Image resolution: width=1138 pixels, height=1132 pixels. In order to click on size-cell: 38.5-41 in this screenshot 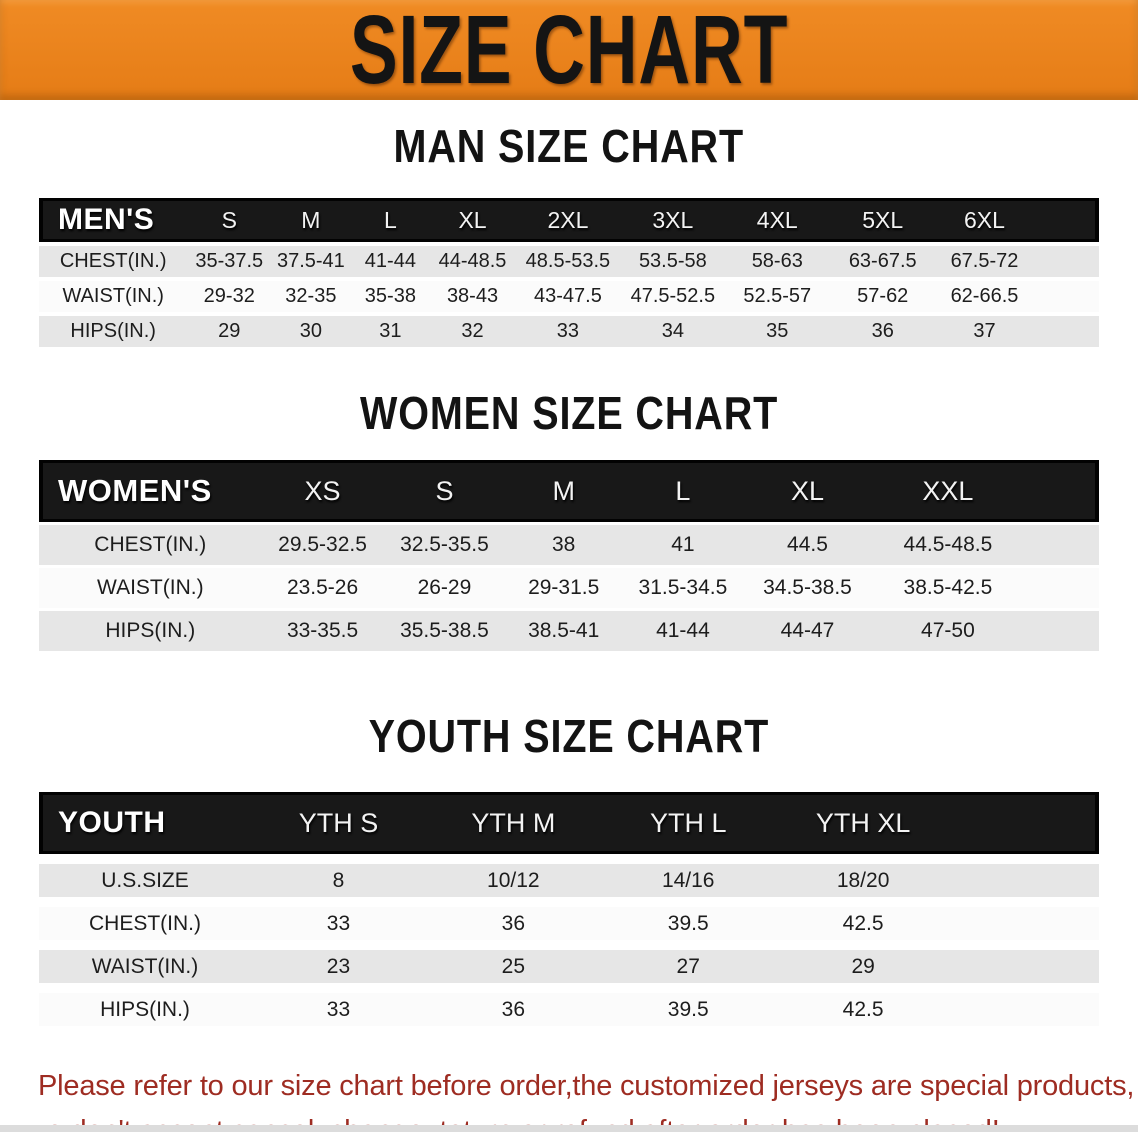, I will do `click(563, 631)`.